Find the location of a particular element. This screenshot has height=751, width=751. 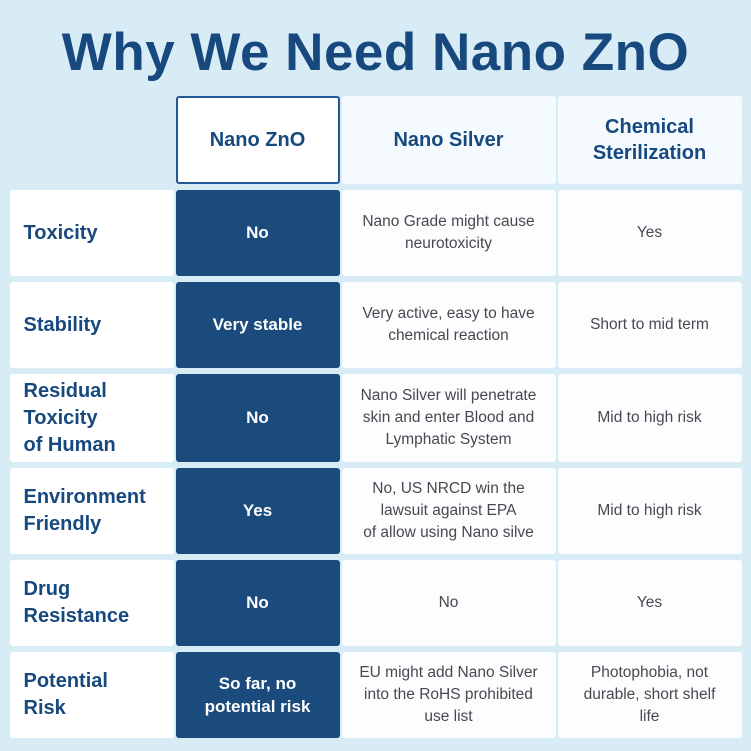

nano-zno-cell: Yes is located at coordinates (257, 511).